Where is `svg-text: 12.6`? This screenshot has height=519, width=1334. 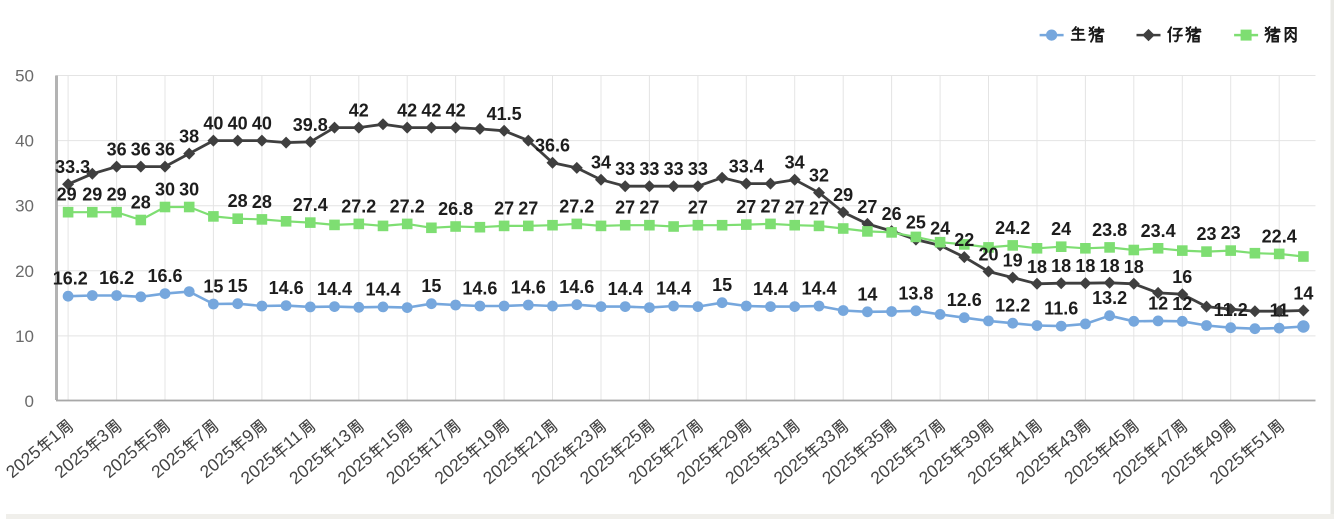 svg-text: 12.6 is located at coordinates (964, 300).